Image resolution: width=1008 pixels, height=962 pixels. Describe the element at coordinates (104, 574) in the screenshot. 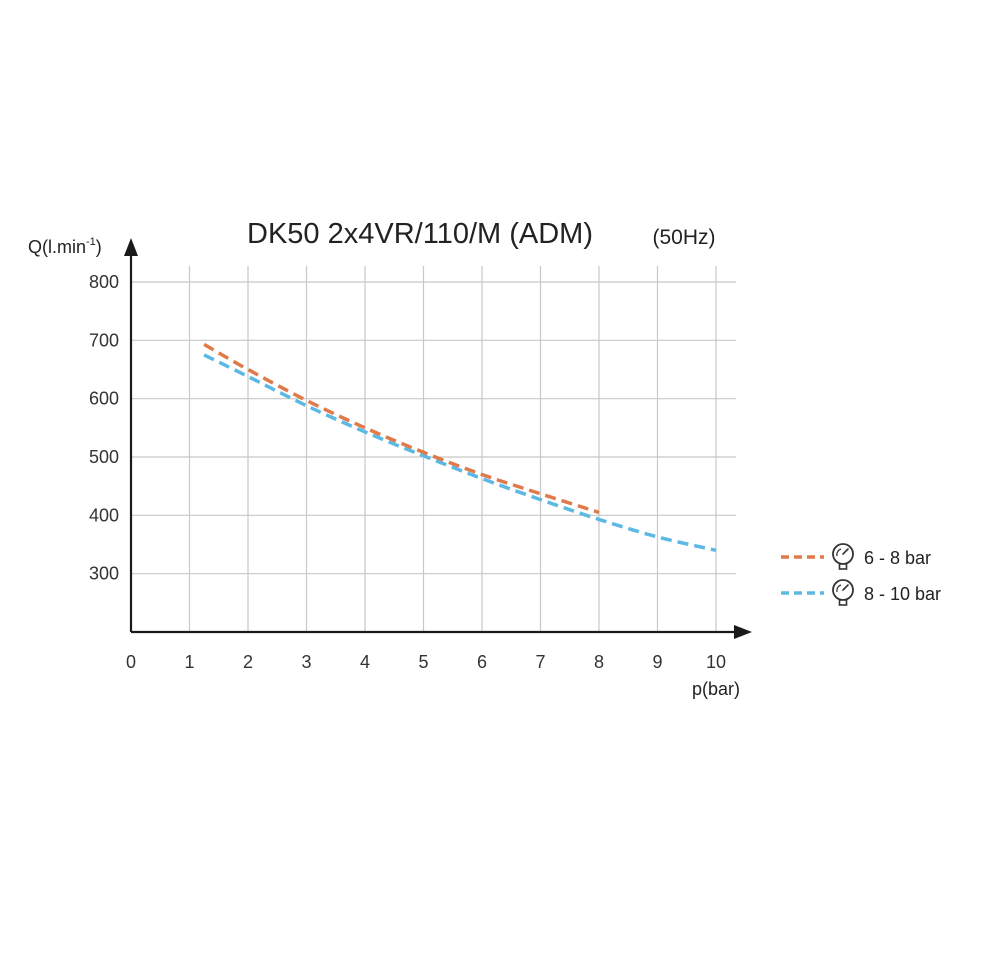

I see `y-tick-label: 300` at that location.